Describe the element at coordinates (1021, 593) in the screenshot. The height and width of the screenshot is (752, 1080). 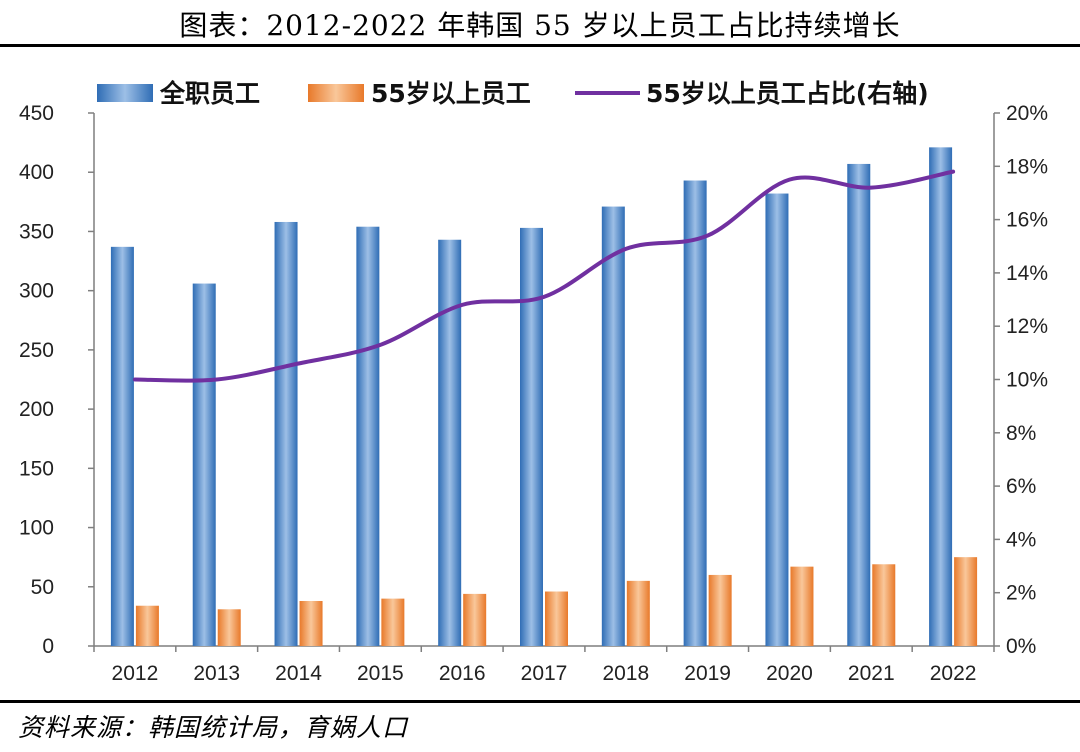
I see `right-tick-label: 2%` at that location.